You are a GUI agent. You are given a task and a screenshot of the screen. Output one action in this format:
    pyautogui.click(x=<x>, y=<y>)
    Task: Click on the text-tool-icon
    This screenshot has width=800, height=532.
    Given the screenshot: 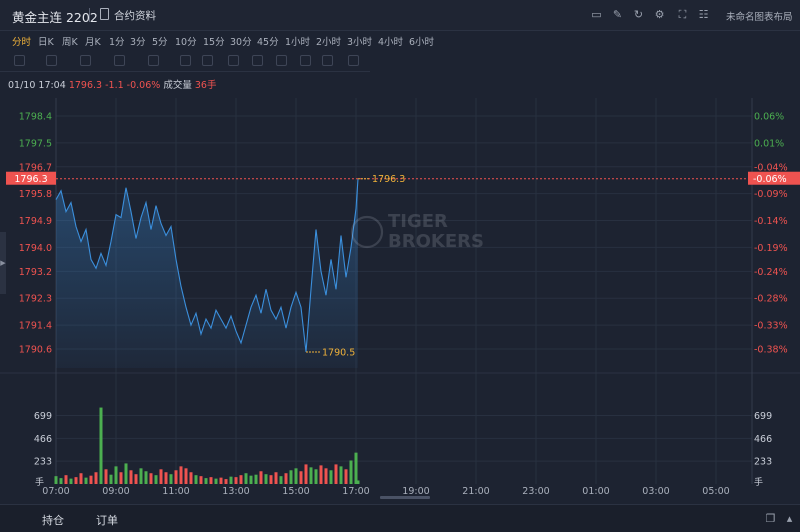 What is the action you would take?
    pyautogui.click(x=185, y=60)
    